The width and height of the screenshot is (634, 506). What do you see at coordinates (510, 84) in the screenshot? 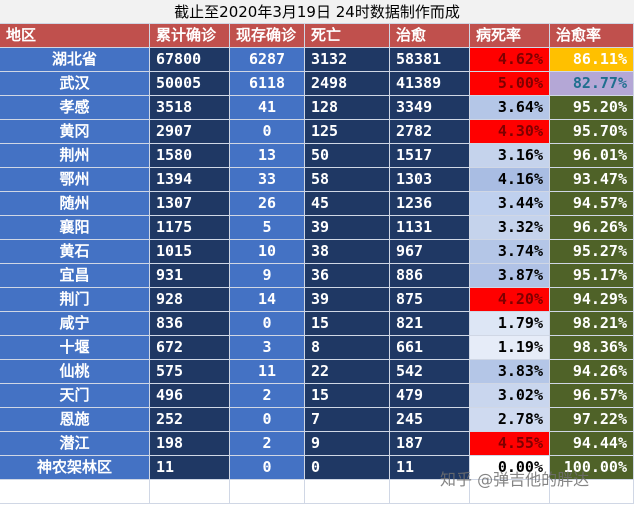
I see `death-rate-cell: 5.00%` at bounding box center [510, 84].